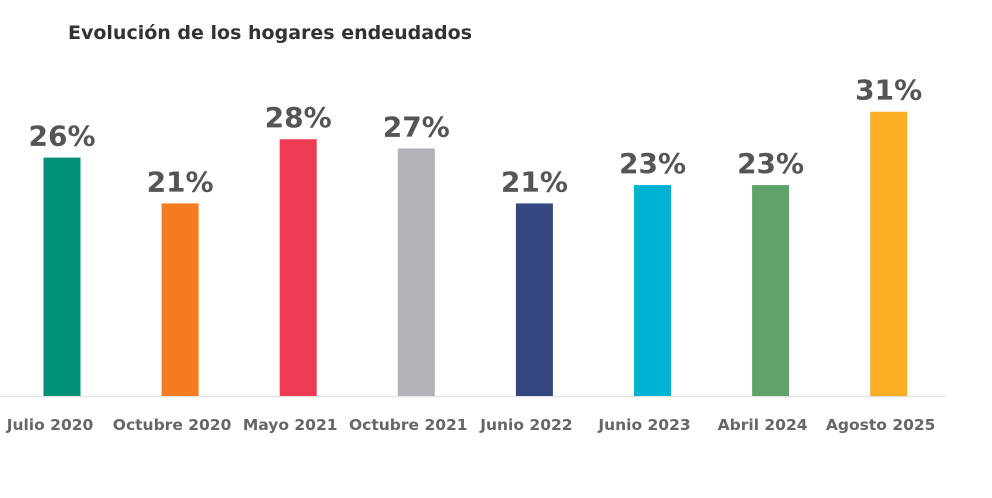 This screenshot has height=498, width=992. Describe the element at coordinates (408, 425) in the screenshot. I see `x-tick-label: Octubre 2021` at that location.